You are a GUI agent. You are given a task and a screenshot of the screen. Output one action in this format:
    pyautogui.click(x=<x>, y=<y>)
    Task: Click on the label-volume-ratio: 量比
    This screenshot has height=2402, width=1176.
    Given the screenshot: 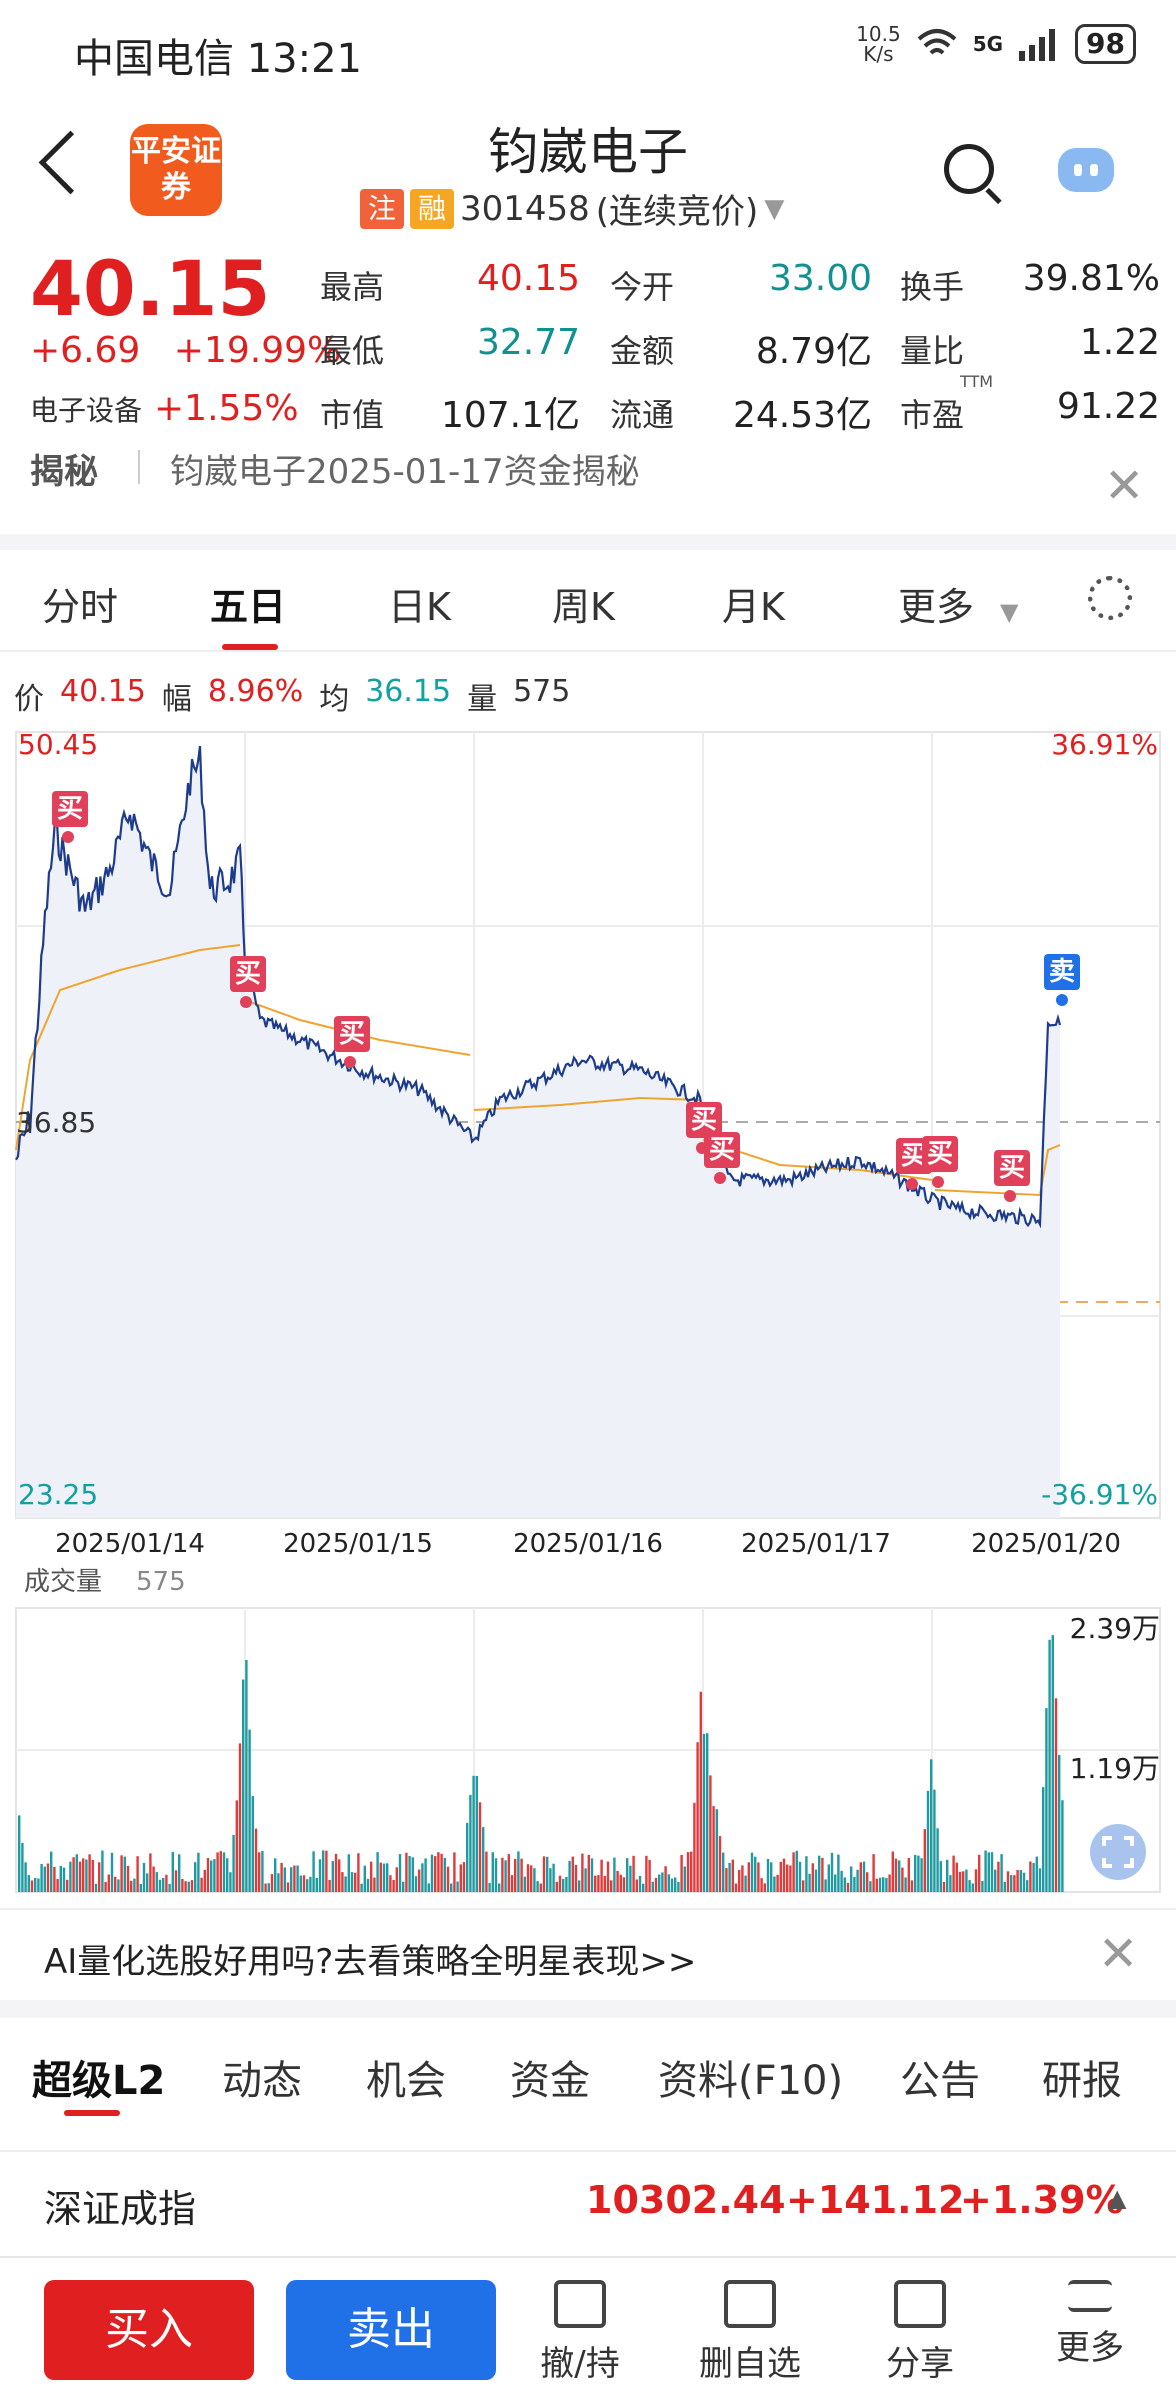 What is the action you would take?
    pyautogui.click(x=932, y=351)
    